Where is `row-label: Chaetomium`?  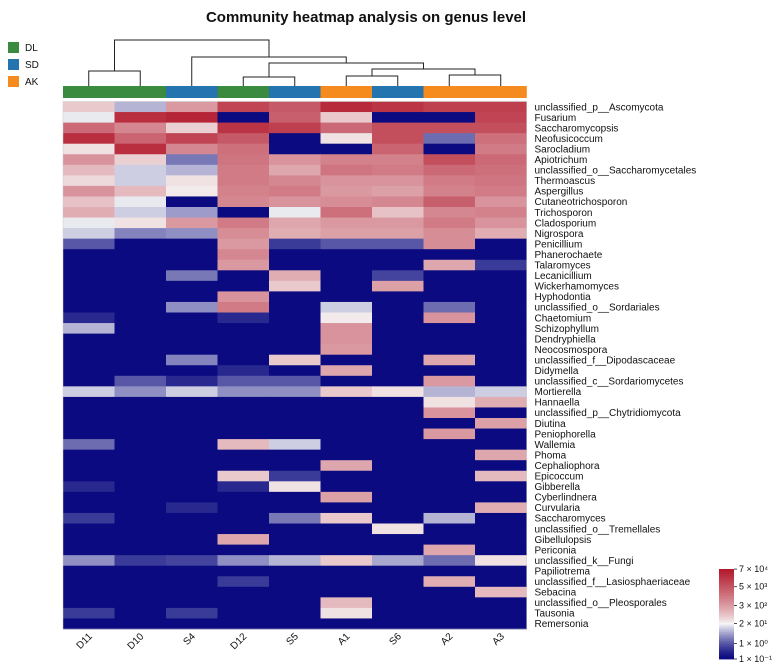 row-label: Chaetomium is located at coordinates (563, 318).